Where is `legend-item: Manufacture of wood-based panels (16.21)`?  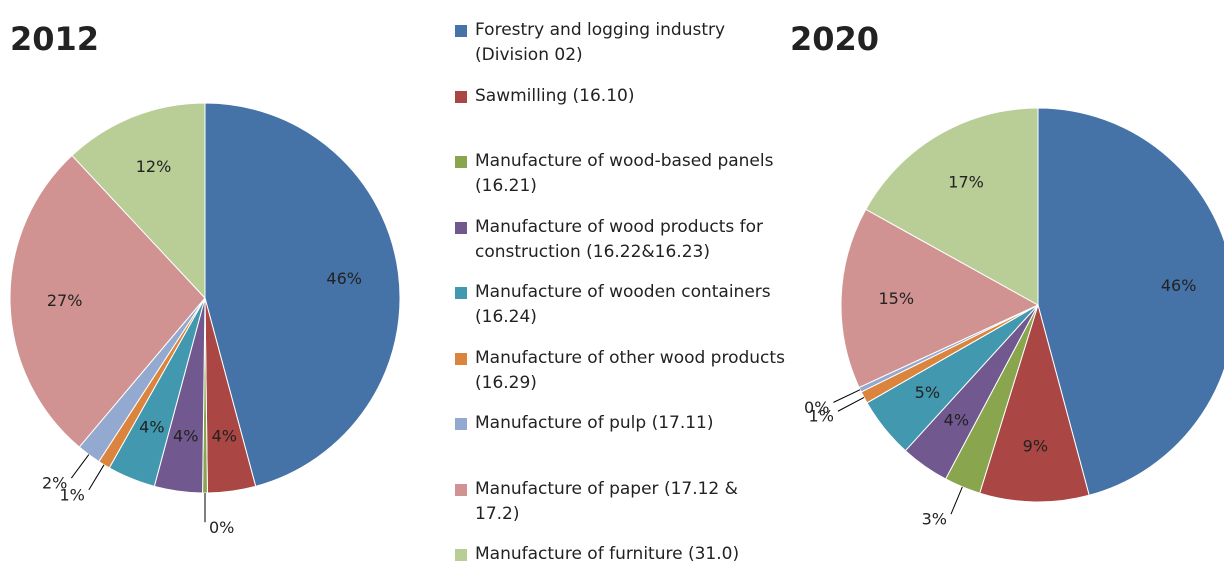
legend-item: Manufacture of wood-based panels (16.21) is located at coordinates (620, 174).